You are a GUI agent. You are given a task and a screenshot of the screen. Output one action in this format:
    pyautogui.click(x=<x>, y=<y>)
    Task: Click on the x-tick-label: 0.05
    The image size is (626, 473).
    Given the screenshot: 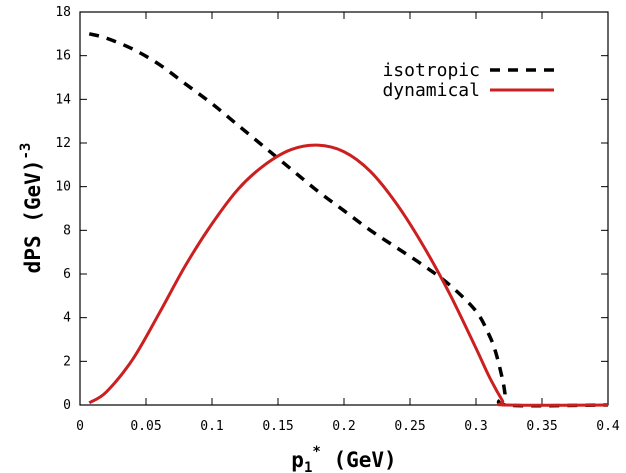 What is the action you would take?
    pyautogui.click(x=145, y=426)
    